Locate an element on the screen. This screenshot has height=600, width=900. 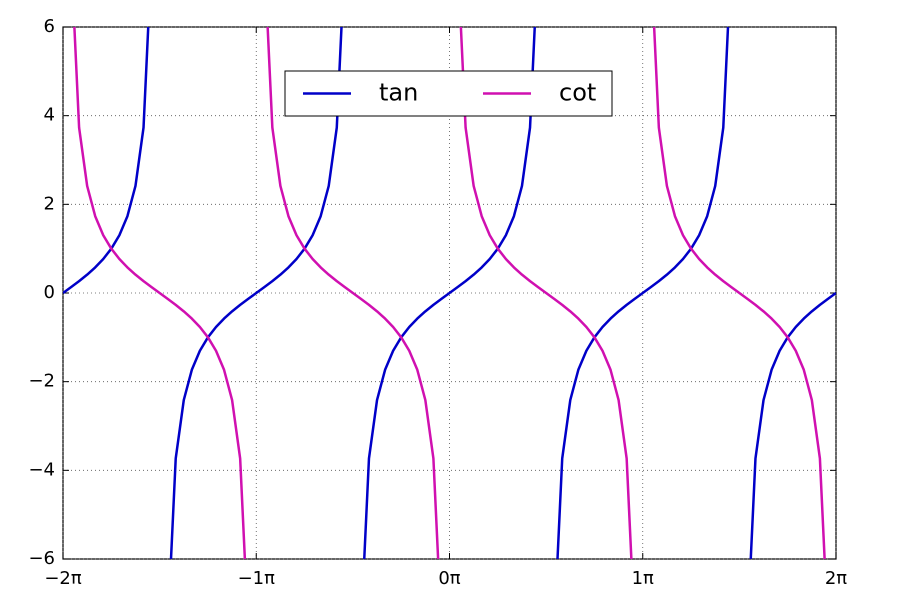
y-tick-label: −4 is located at coordinates (41, 469).